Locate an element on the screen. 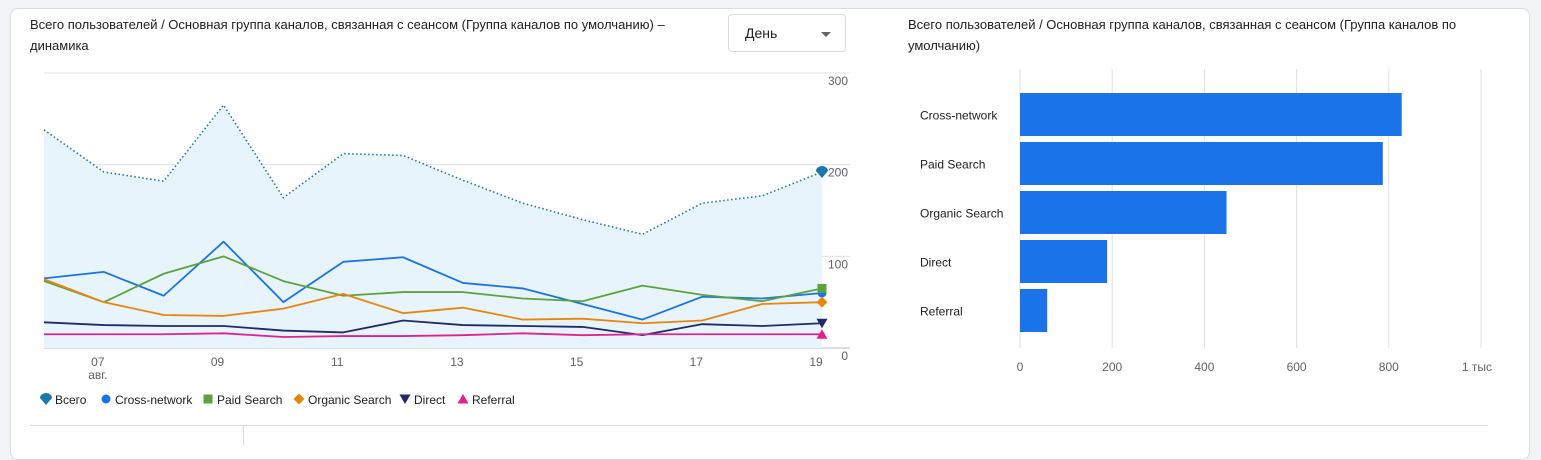 The image size is (1541, 460). legend-item-direct: Direct is located at coordinates (430, 400).